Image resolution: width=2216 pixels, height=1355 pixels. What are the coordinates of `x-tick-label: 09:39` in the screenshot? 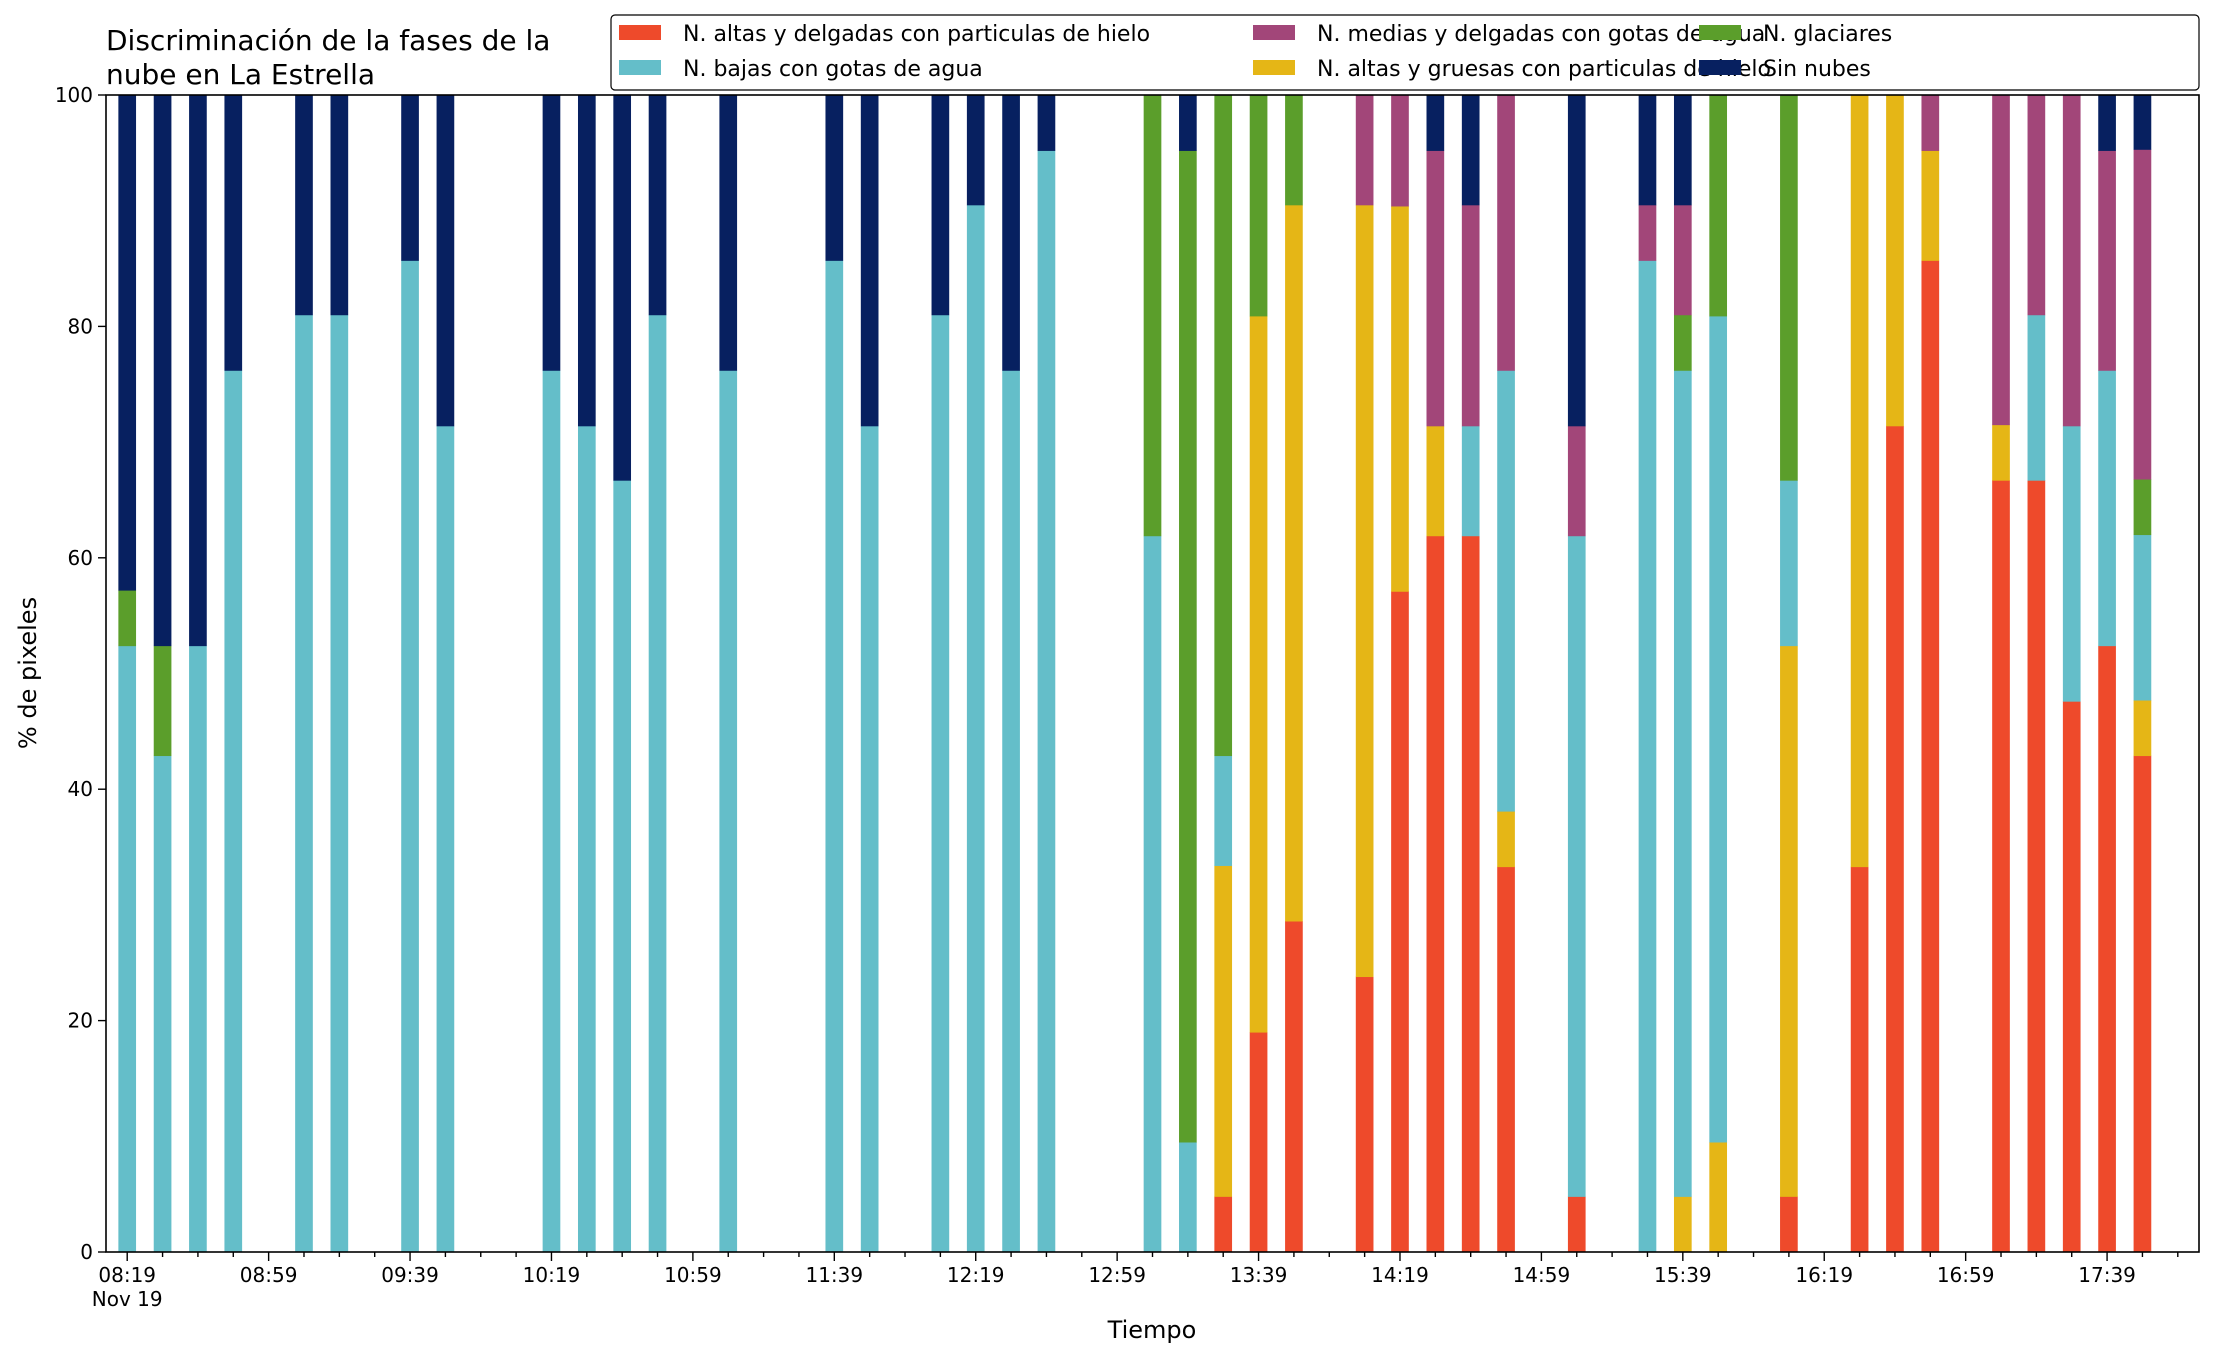 It's located at (410, 1275).